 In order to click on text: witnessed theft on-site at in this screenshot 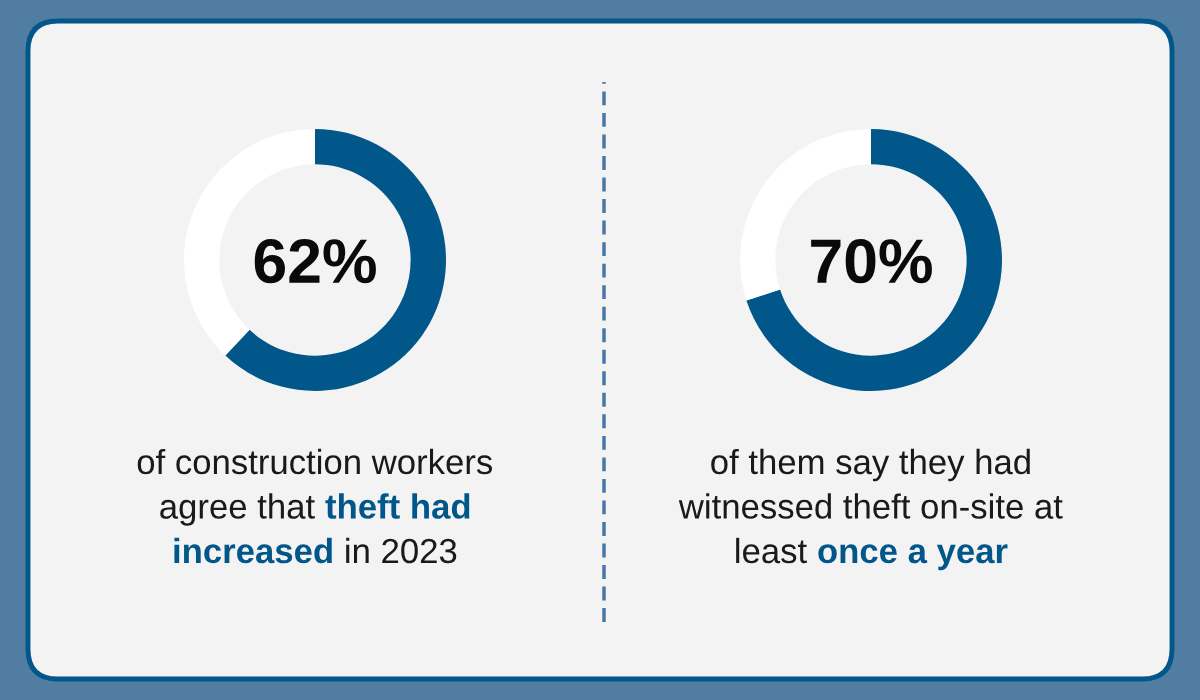, I will do `click(870, 506)`.